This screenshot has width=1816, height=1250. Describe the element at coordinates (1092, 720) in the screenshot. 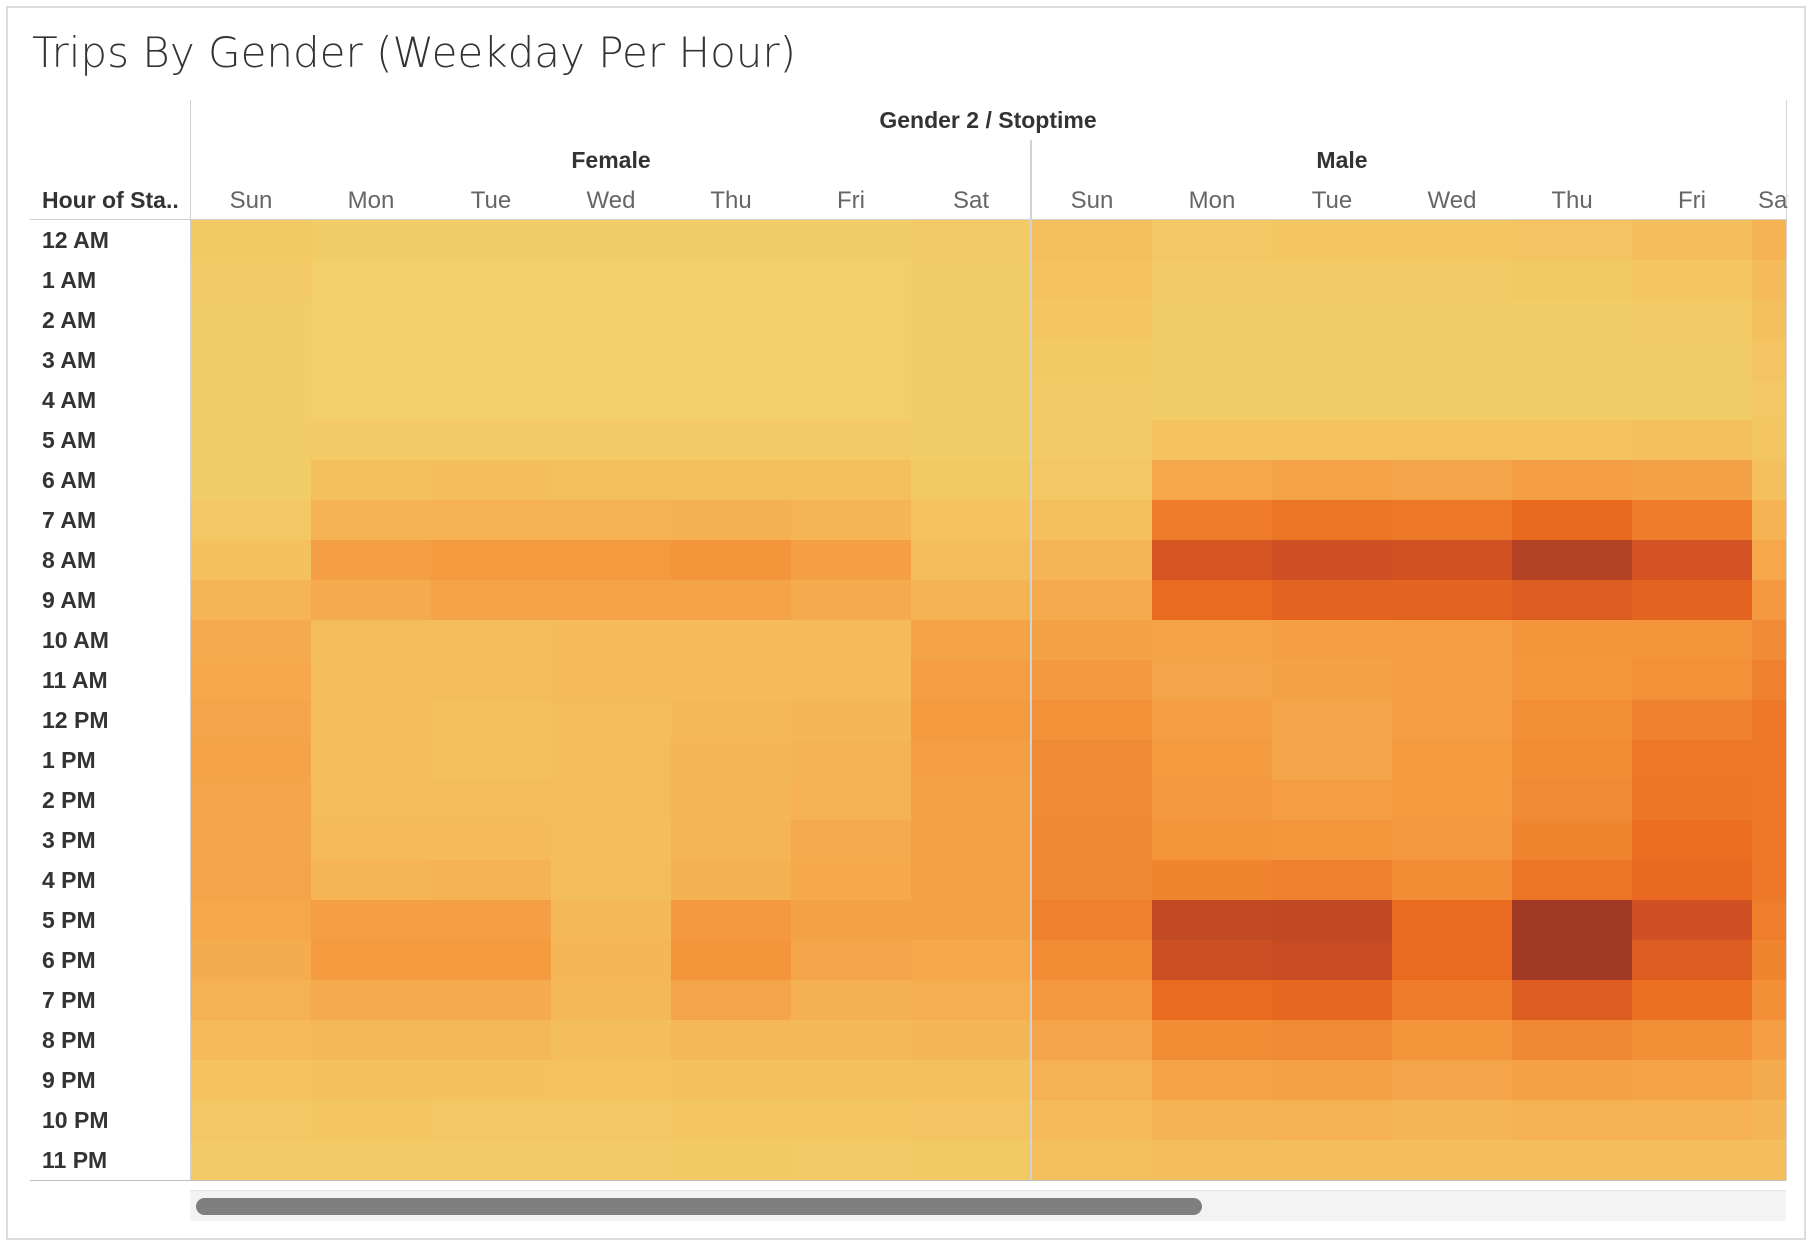

I see `heatmap-cell-male-sun-12pm` at that location.